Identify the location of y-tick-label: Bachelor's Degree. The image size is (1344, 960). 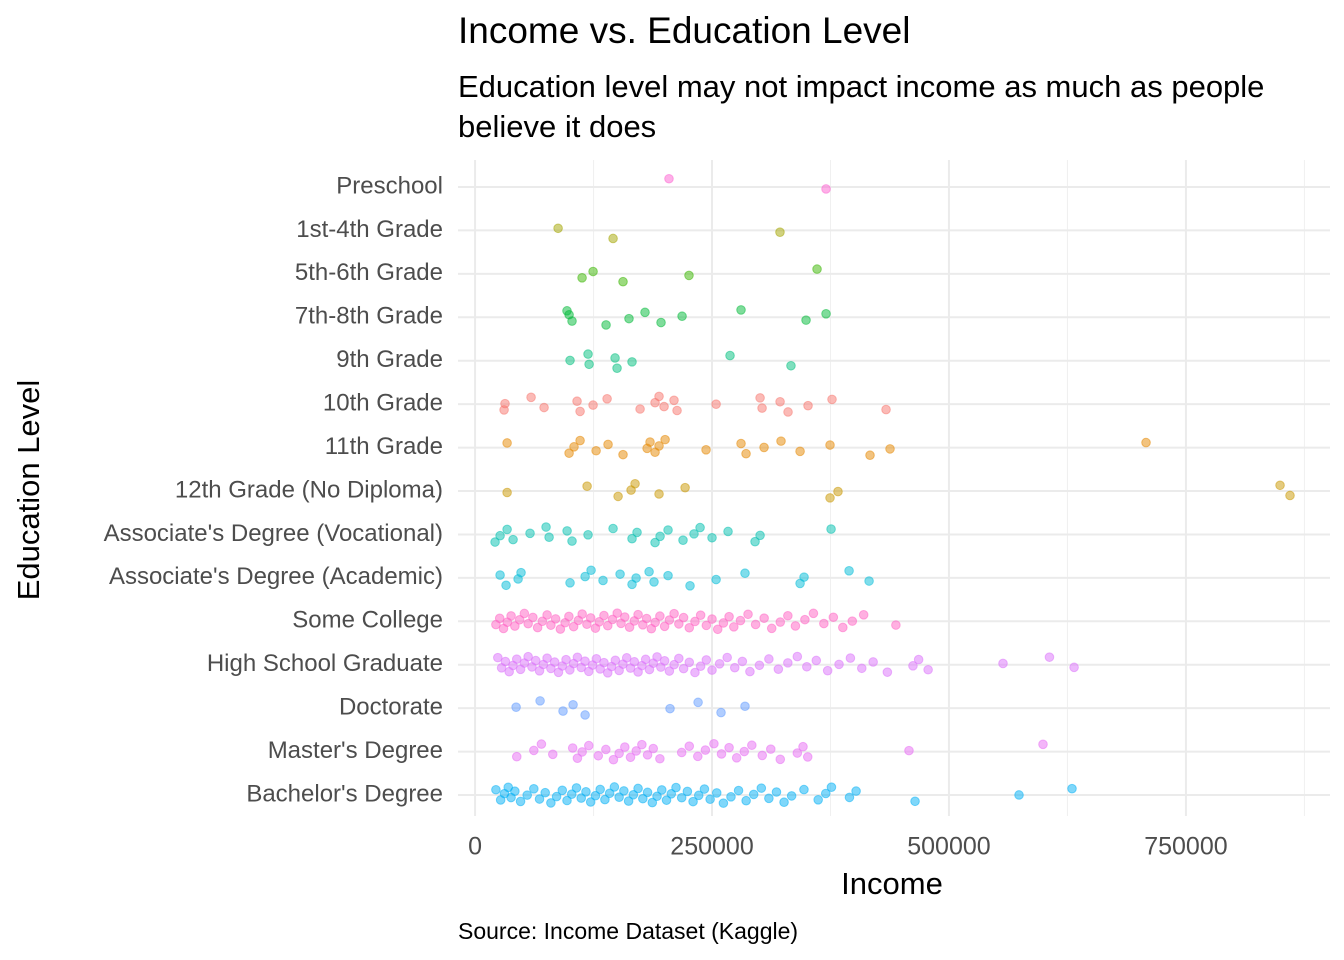
(344, 793).